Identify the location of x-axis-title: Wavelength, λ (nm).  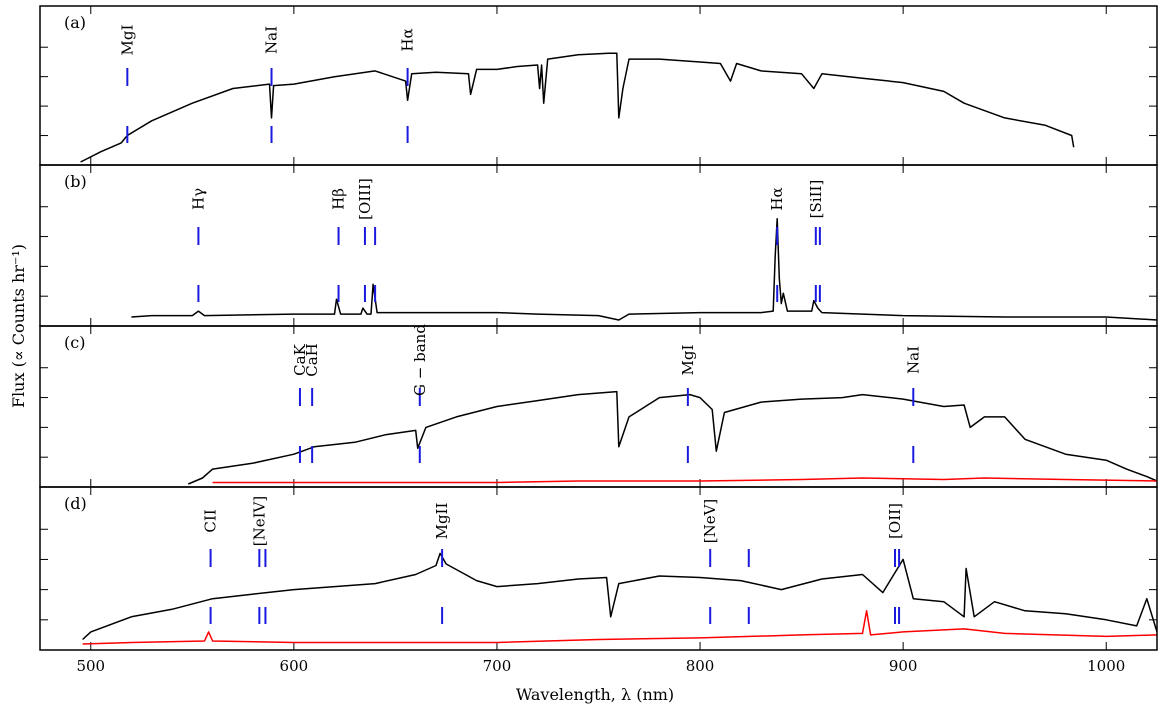
(595, 694).